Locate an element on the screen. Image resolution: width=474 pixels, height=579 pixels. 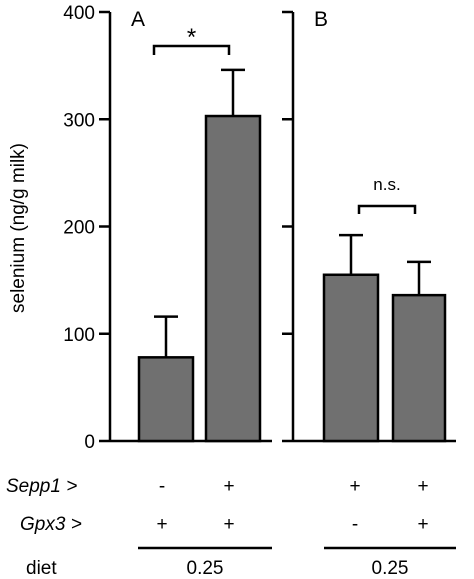
sepp1-value-panel-a-1: - is located at coordinates (162, 486).